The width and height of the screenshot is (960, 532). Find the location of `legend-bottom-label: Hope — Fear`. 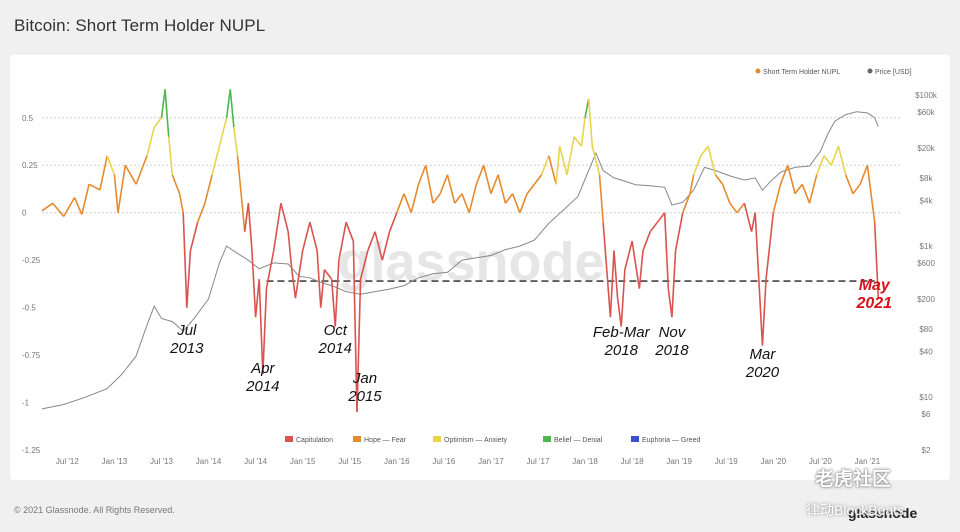

legend-bottom-label: Hope — Fear is located at coordinates (385, 440).